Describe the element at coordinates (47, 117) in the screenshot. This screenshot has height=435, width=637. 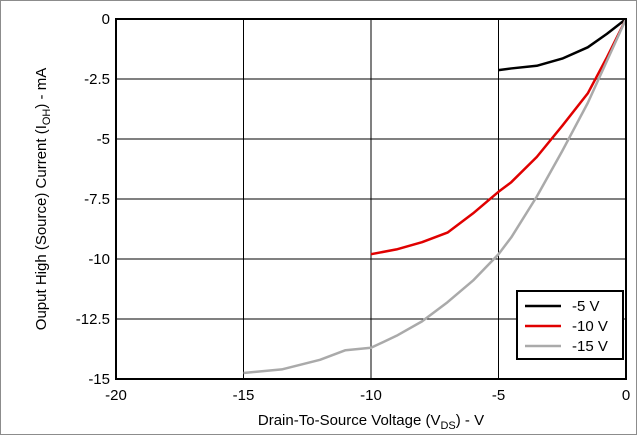
I see `y-axis-label-sub: OH` at that location.